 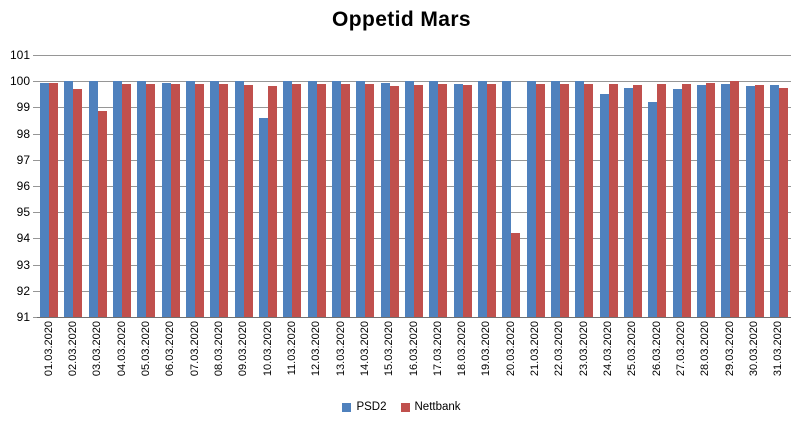 I want to click on bar-nettbank-11.03.2020, so click(x=297, y=200).